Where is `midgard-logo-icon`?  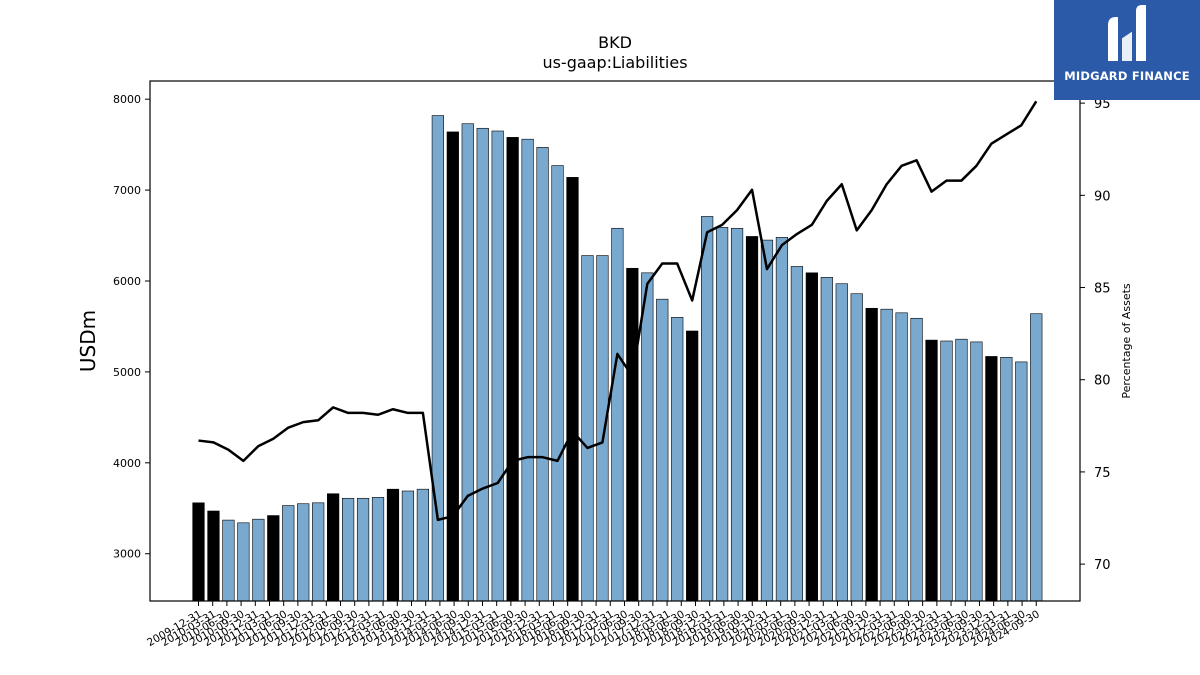 midgard-logo-icon is located at coordinates (1127, 33).